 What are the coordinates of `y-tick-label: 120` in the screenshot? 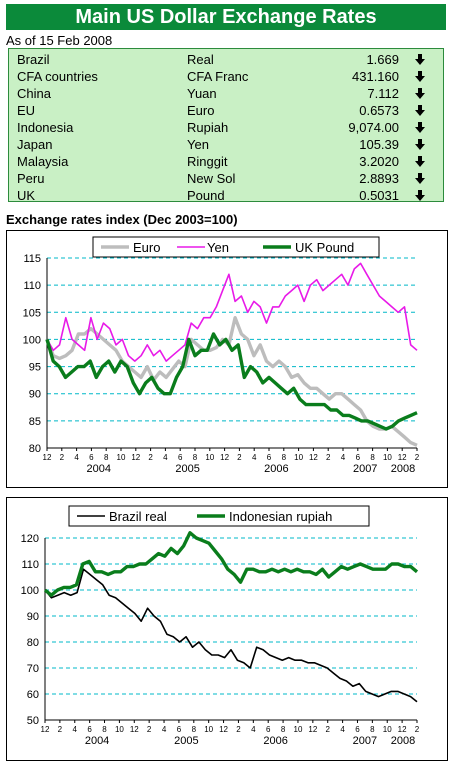 It's located at (30, 539).